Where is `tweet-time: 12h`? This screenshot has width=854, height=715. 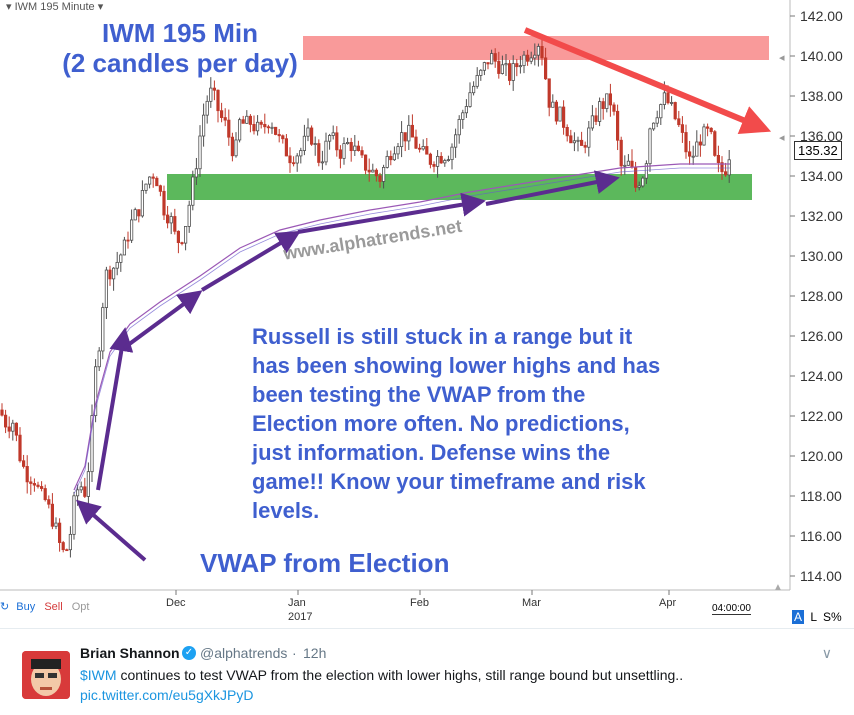 tweet-time: 12h is located at coordinates (315, 653).